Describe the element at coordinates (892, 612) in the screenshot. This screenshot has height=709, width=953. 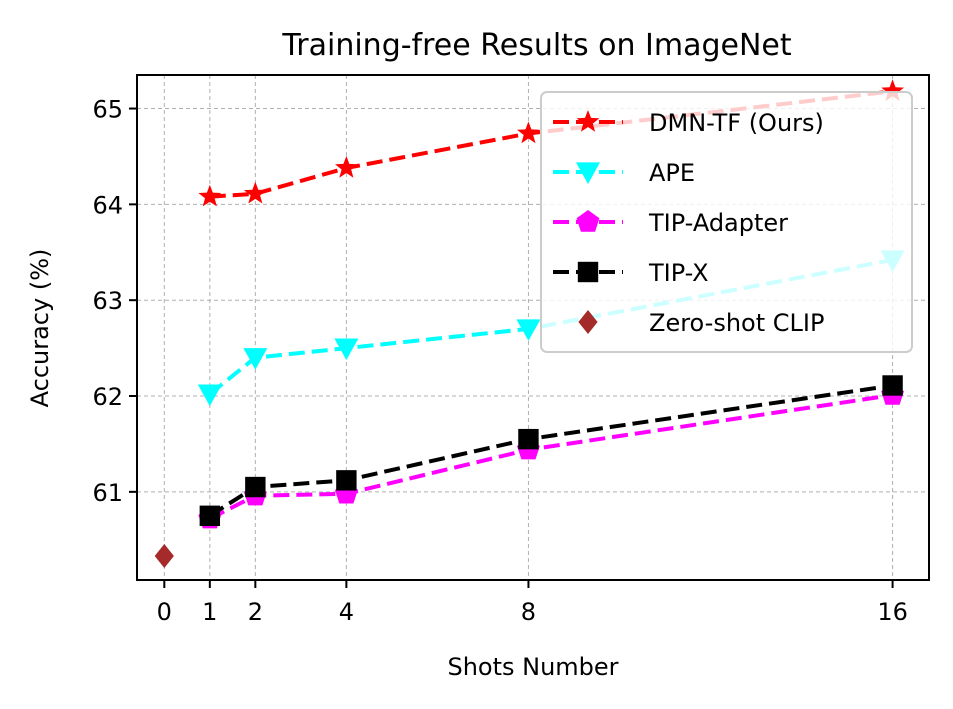
I see `x-tick-label: 16` at that location.